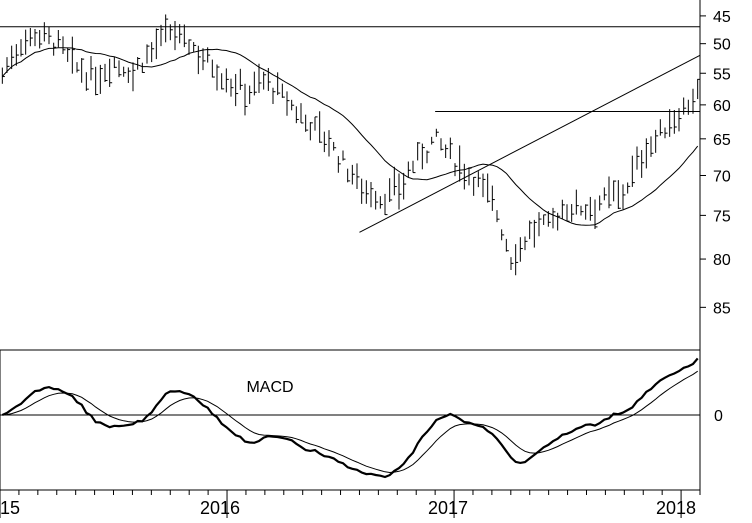 The width and height of the screenshot is (752, 523). I want to click on price-axis-tick-label: 85, so click(722, 308).